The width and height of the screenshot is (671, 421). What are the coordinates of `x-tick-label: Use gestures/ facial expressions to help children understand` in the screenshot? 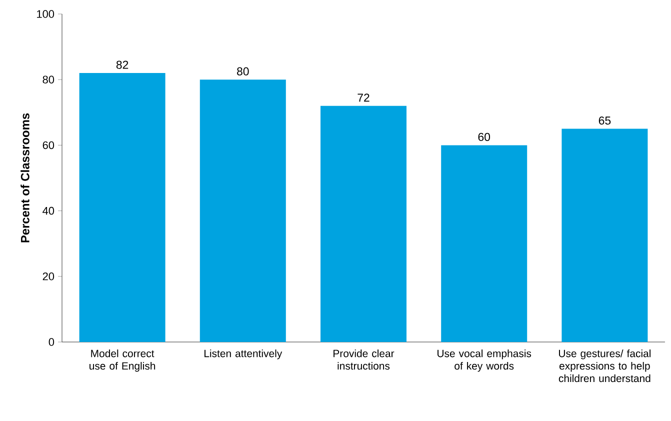 It's located at (604, 366).